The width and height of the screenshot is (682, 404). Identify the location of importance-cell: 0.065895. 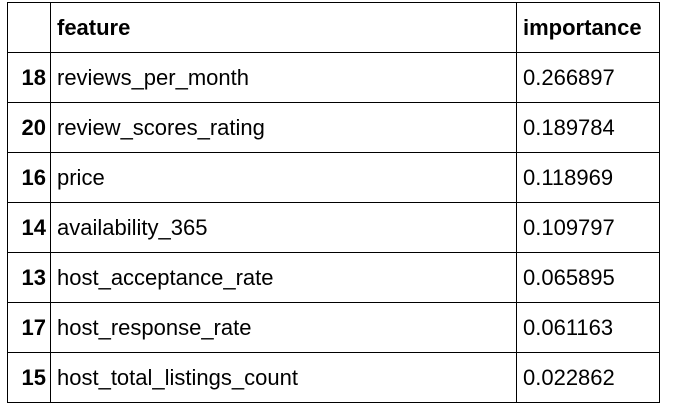
(588, 277).